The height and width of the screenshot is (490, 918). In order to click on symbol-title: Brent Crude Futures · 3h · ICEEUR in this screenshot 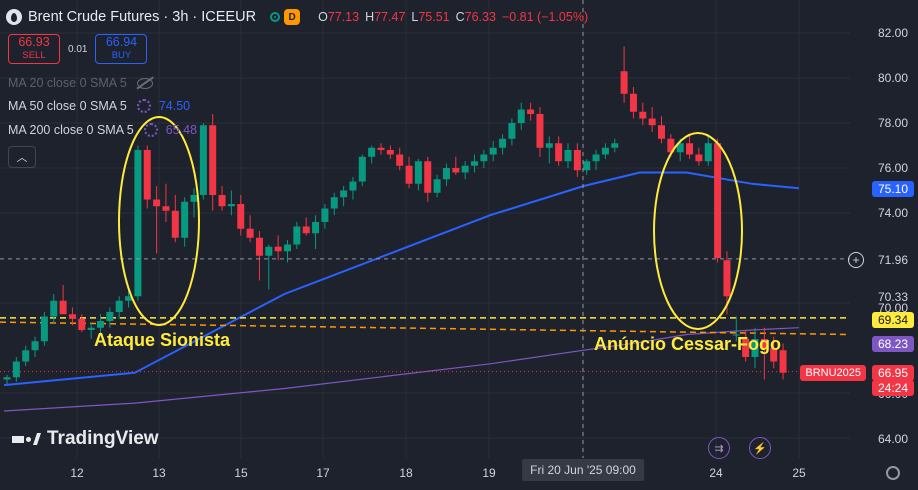, I will do `click(142, 17)`.